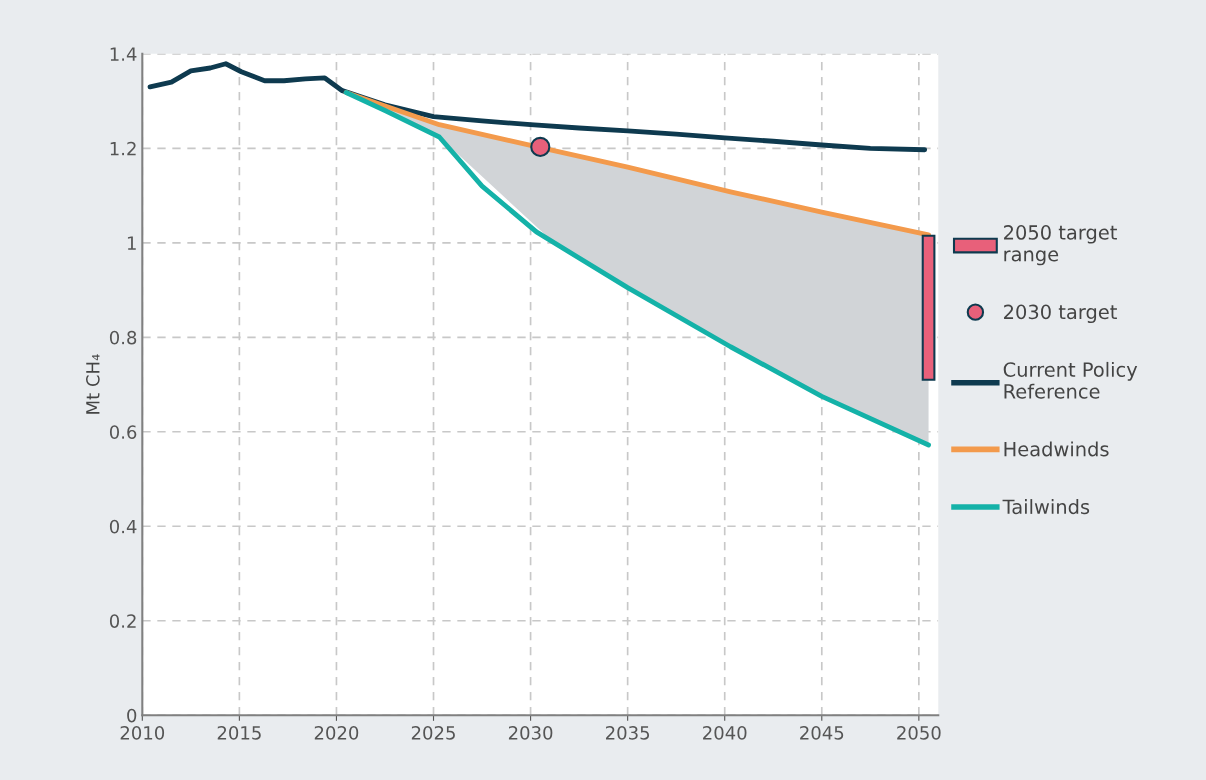 The height and width of the screenshot is (780, 1206). Describe the element at coordinates (628, 733) in the screenshot. I see `x-tick-label: 2035` at that location.